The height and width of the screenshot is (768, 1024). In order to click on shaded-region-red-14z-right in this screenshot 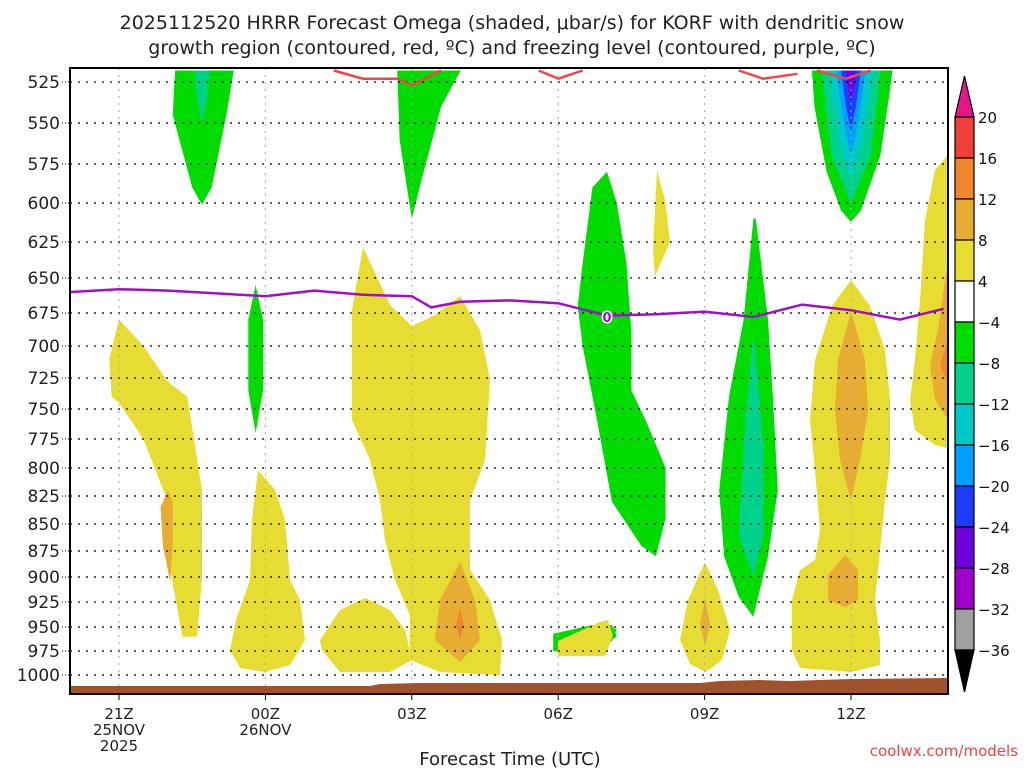, I will do `click(944, 362)`.